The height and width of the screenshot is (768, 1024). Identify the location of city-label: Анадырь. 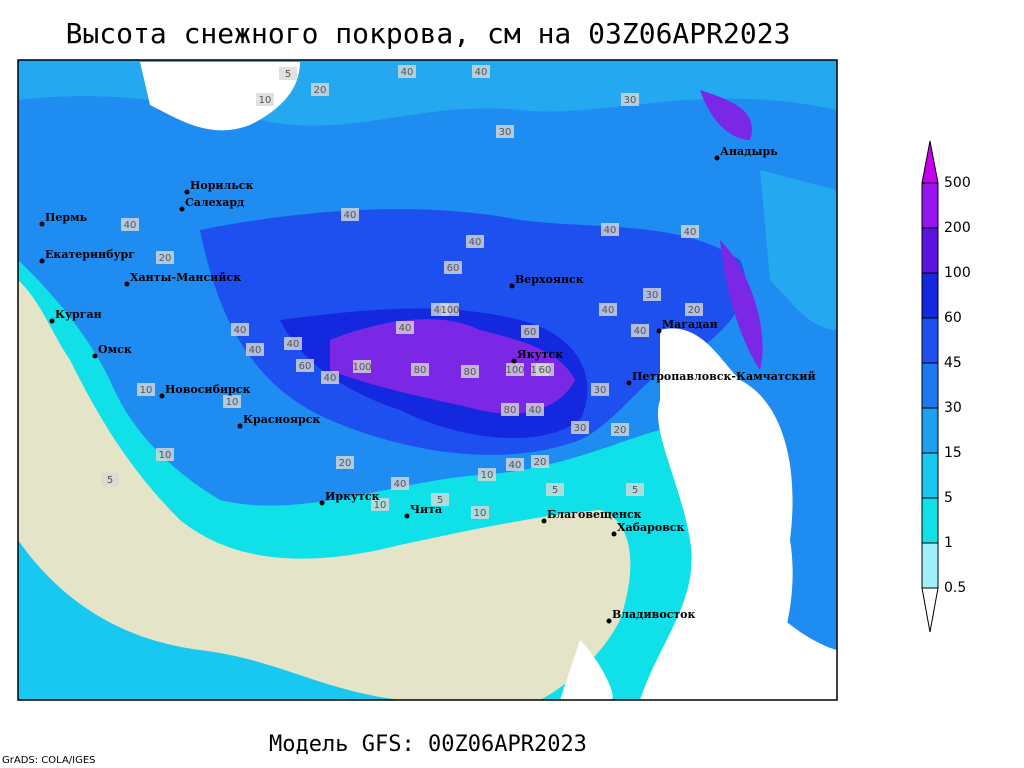
(749, 151).